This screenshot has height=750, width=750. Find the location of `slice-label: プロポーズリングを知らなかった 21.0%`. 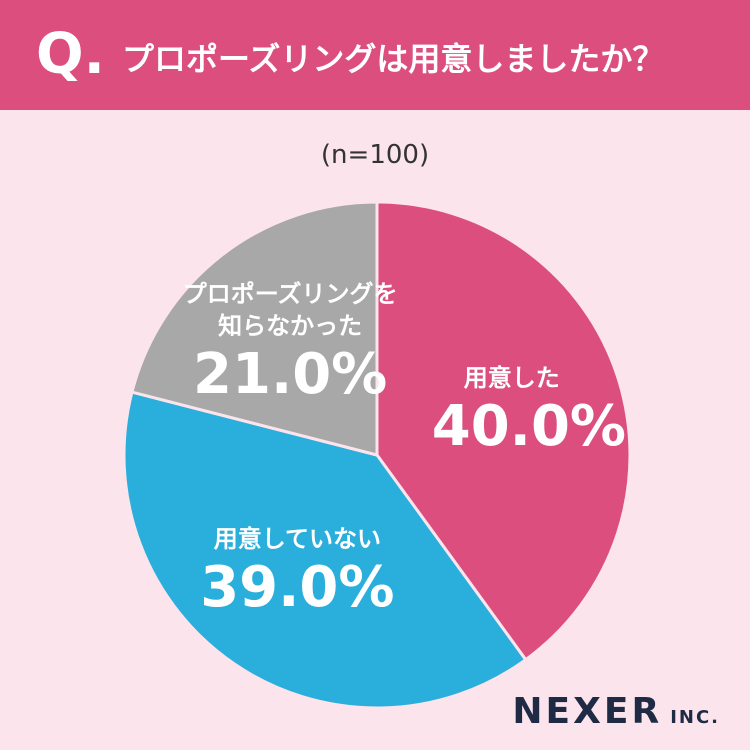

slice-label: プロポーズリングを知らなかった 21.0% is located at coordinates (290, 343).